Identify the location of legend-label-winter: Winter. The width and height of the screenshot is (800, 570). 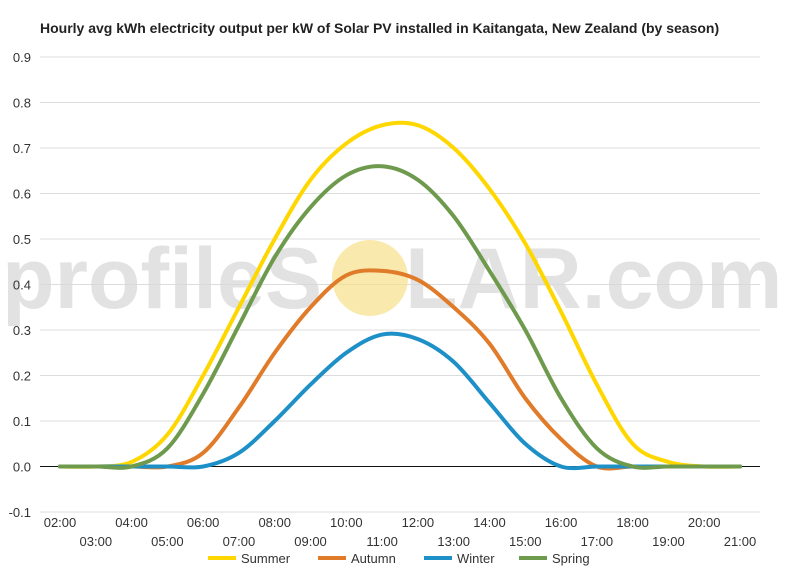
(476, 558).